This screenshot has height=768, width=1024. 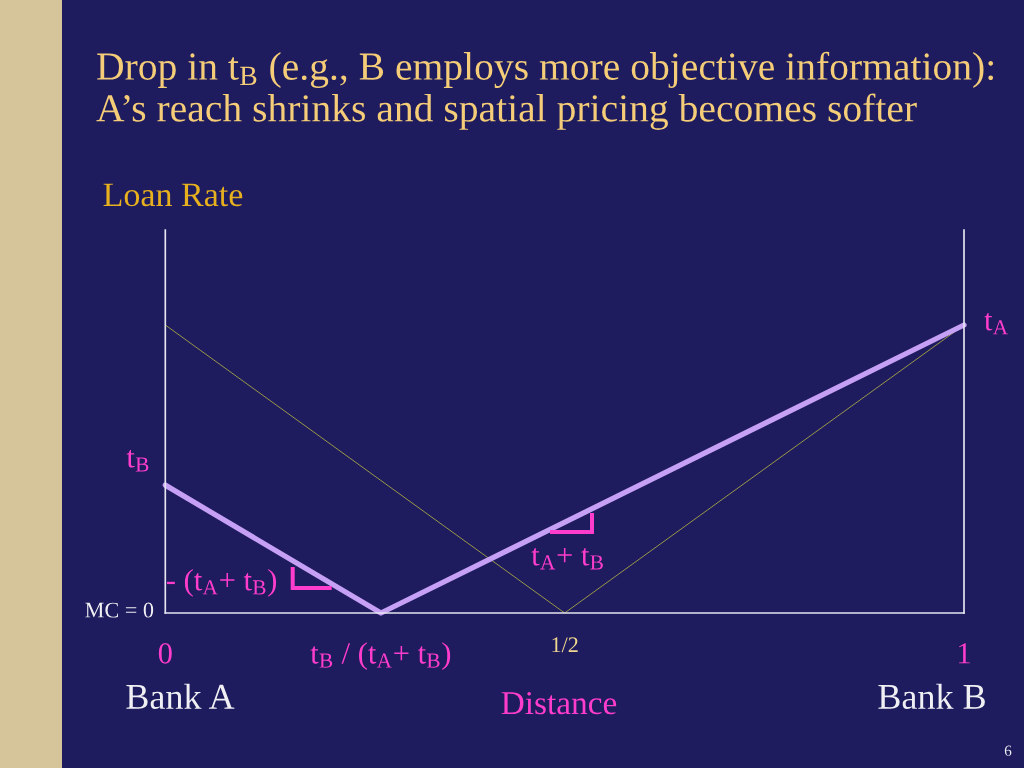 I want to click on chart-title: Drop in t$_{B}$ (e.g., B employs more objective information): A’s reach shrinks and spatial pricing becomes softer, so click(x=545, y=90).